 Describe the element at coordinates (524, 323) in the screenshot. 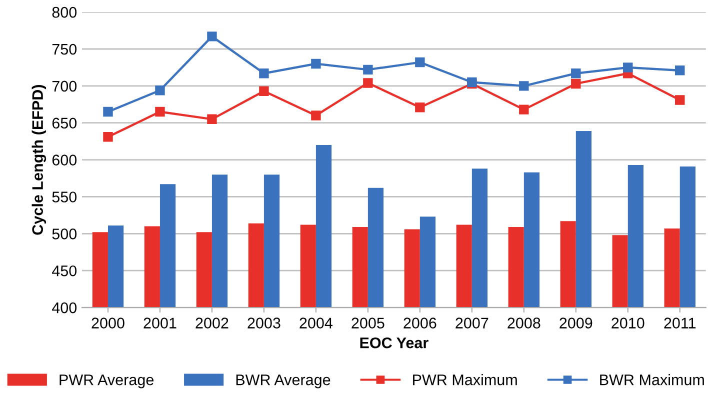

I see `x-tick-label: 2008` at that location.